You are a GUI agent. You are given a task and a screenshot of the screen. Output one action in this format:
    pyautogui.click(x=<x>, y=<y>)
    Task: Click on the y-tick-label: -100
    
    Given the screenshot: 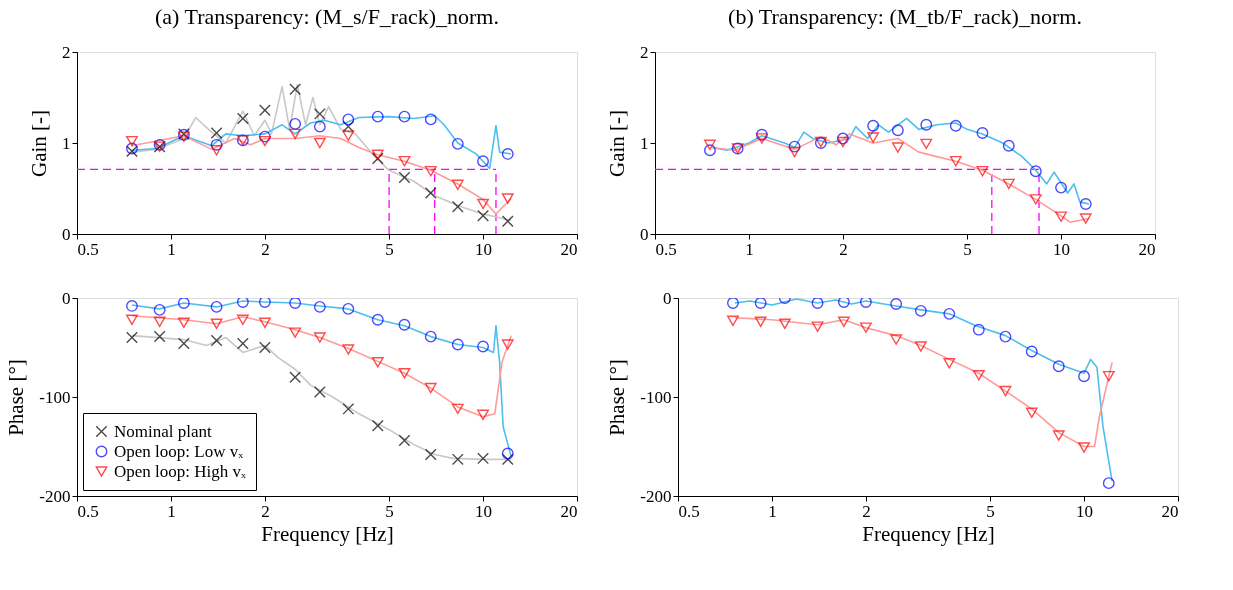 What is the action you would take?
    pyautogui.click(x=656, y=397)
    